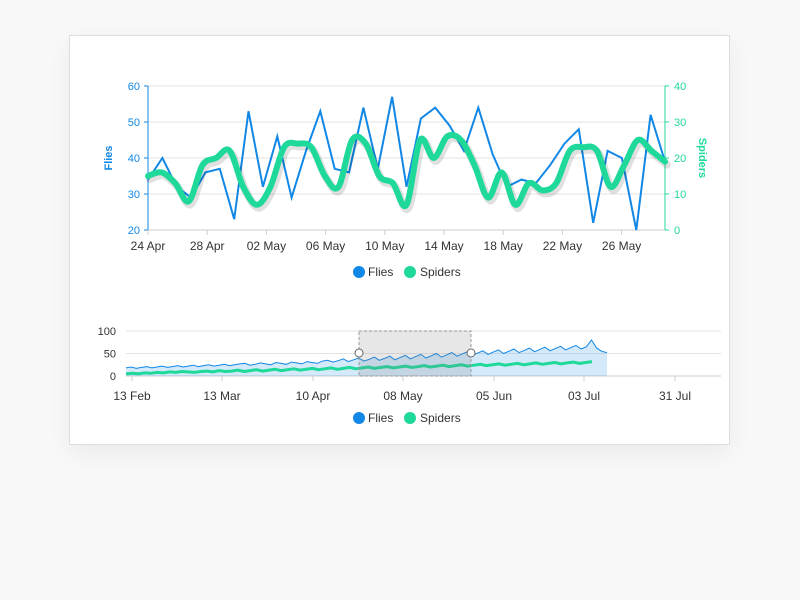 This screenshot has width=800, height=600. I want to click on nav-y-tick-label: 50, so click(110, 355).